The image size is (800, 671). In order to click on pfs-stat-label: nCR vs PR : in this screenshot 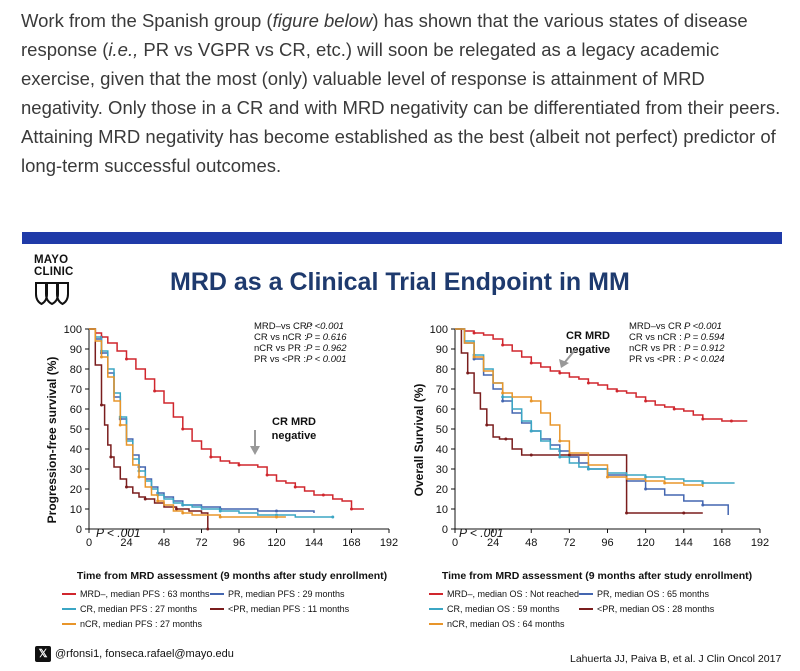, I will do `click(280, 348)`.